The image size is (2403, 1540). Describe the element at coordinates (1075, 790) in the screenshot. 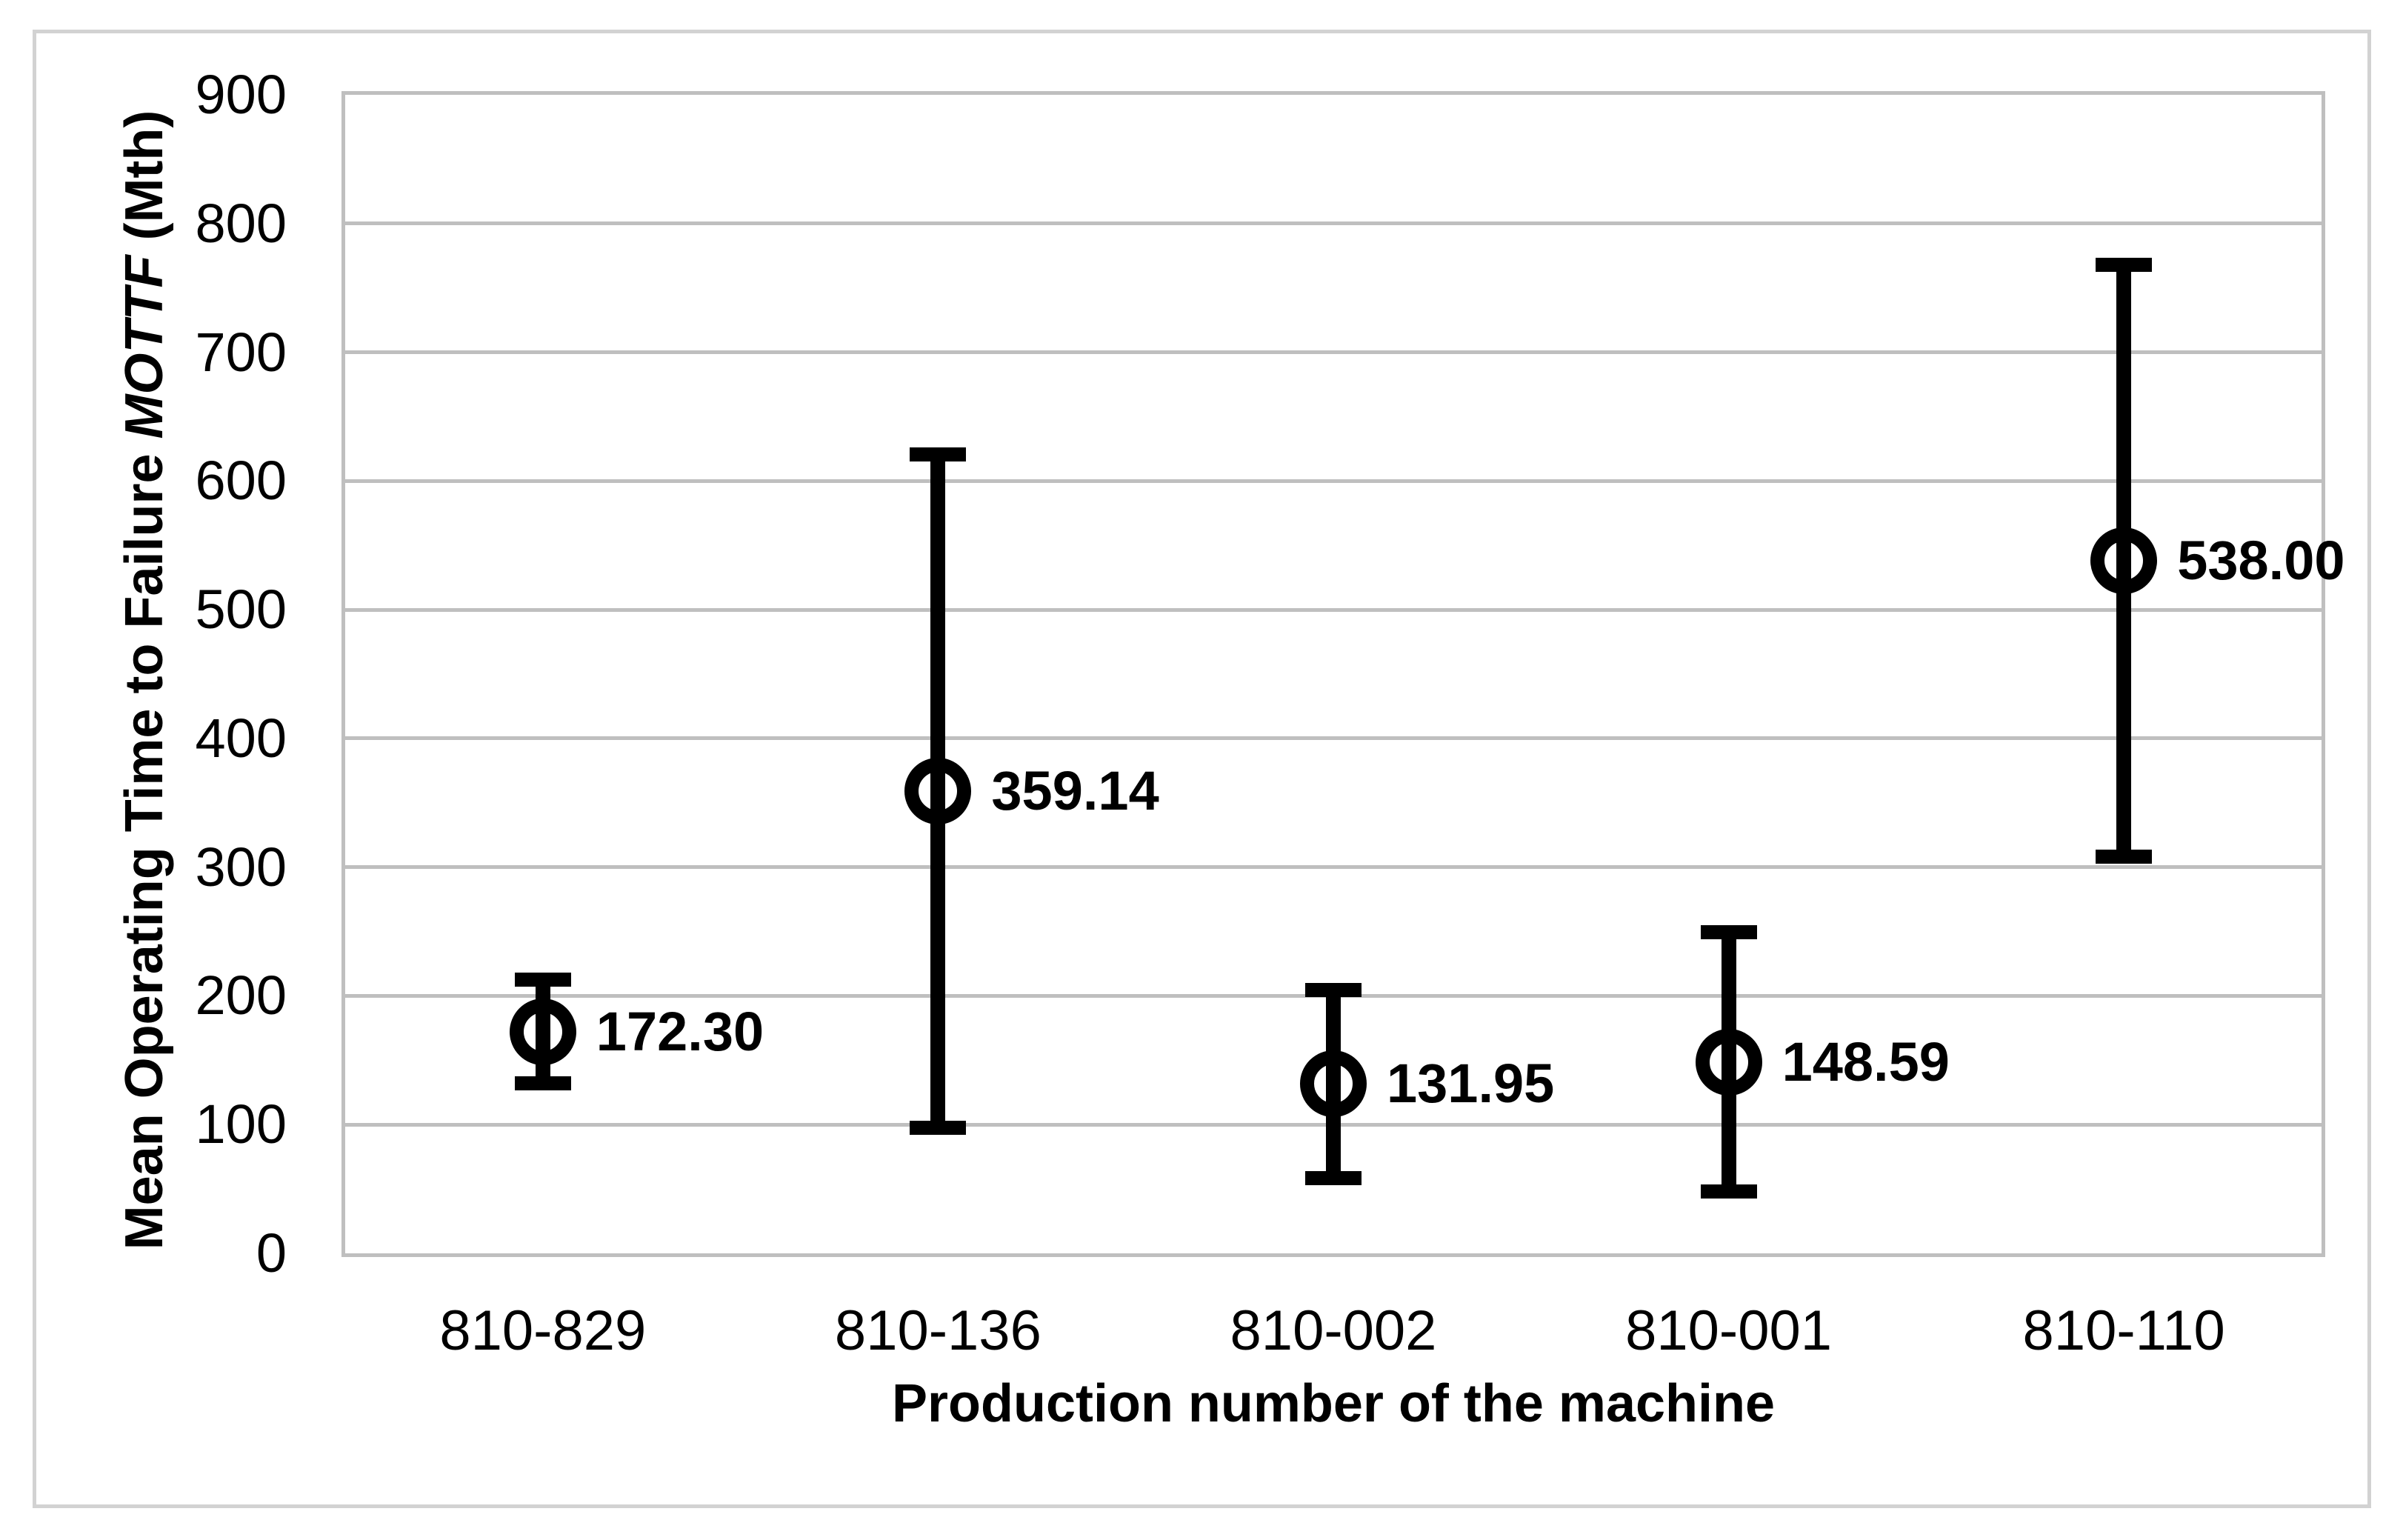

I see `data-point-label: 359.14` at that location.